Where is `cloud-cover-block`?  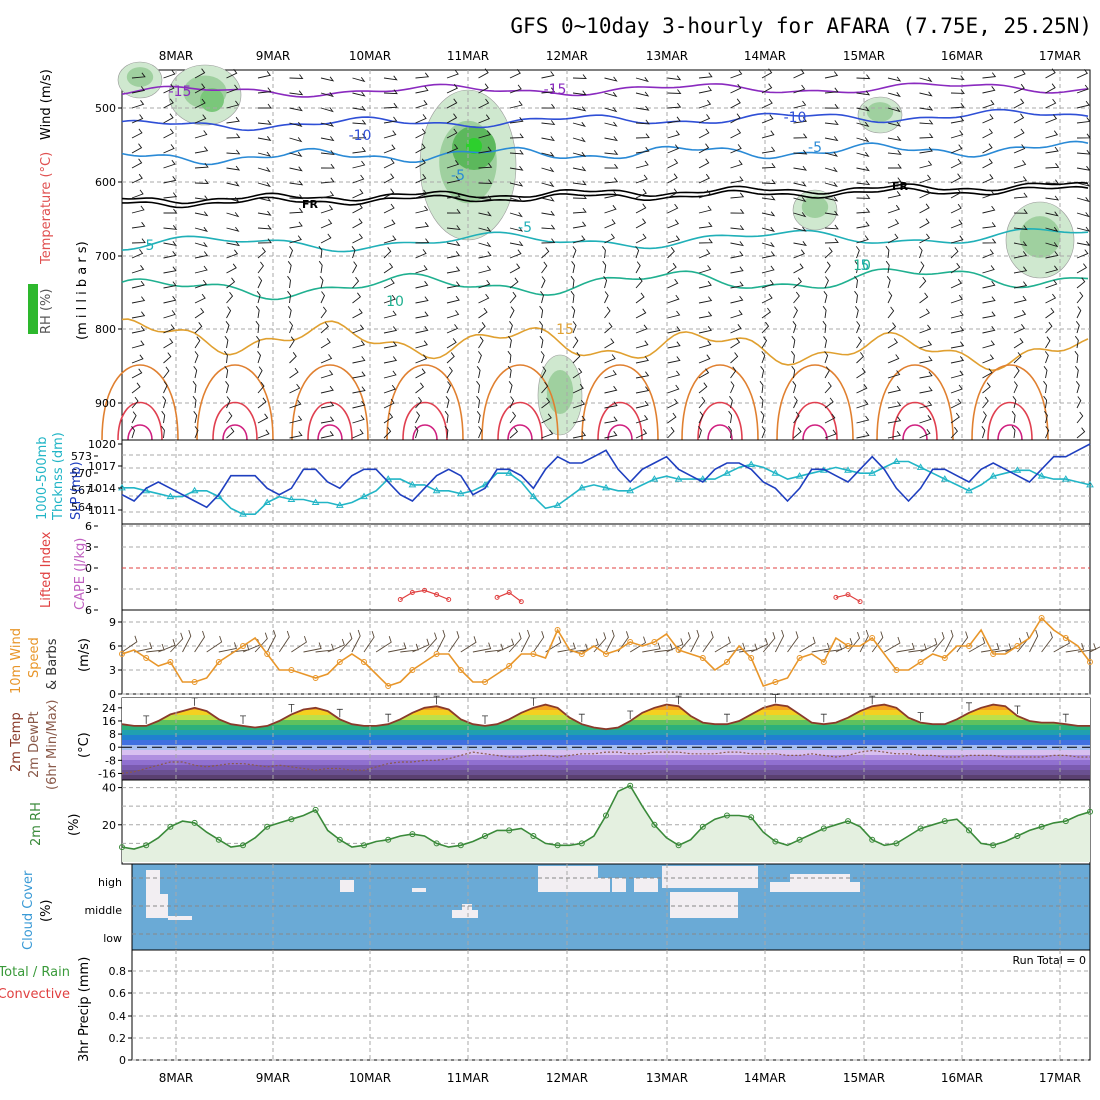
cloud-cover-block is located at coordinates (704, 905).